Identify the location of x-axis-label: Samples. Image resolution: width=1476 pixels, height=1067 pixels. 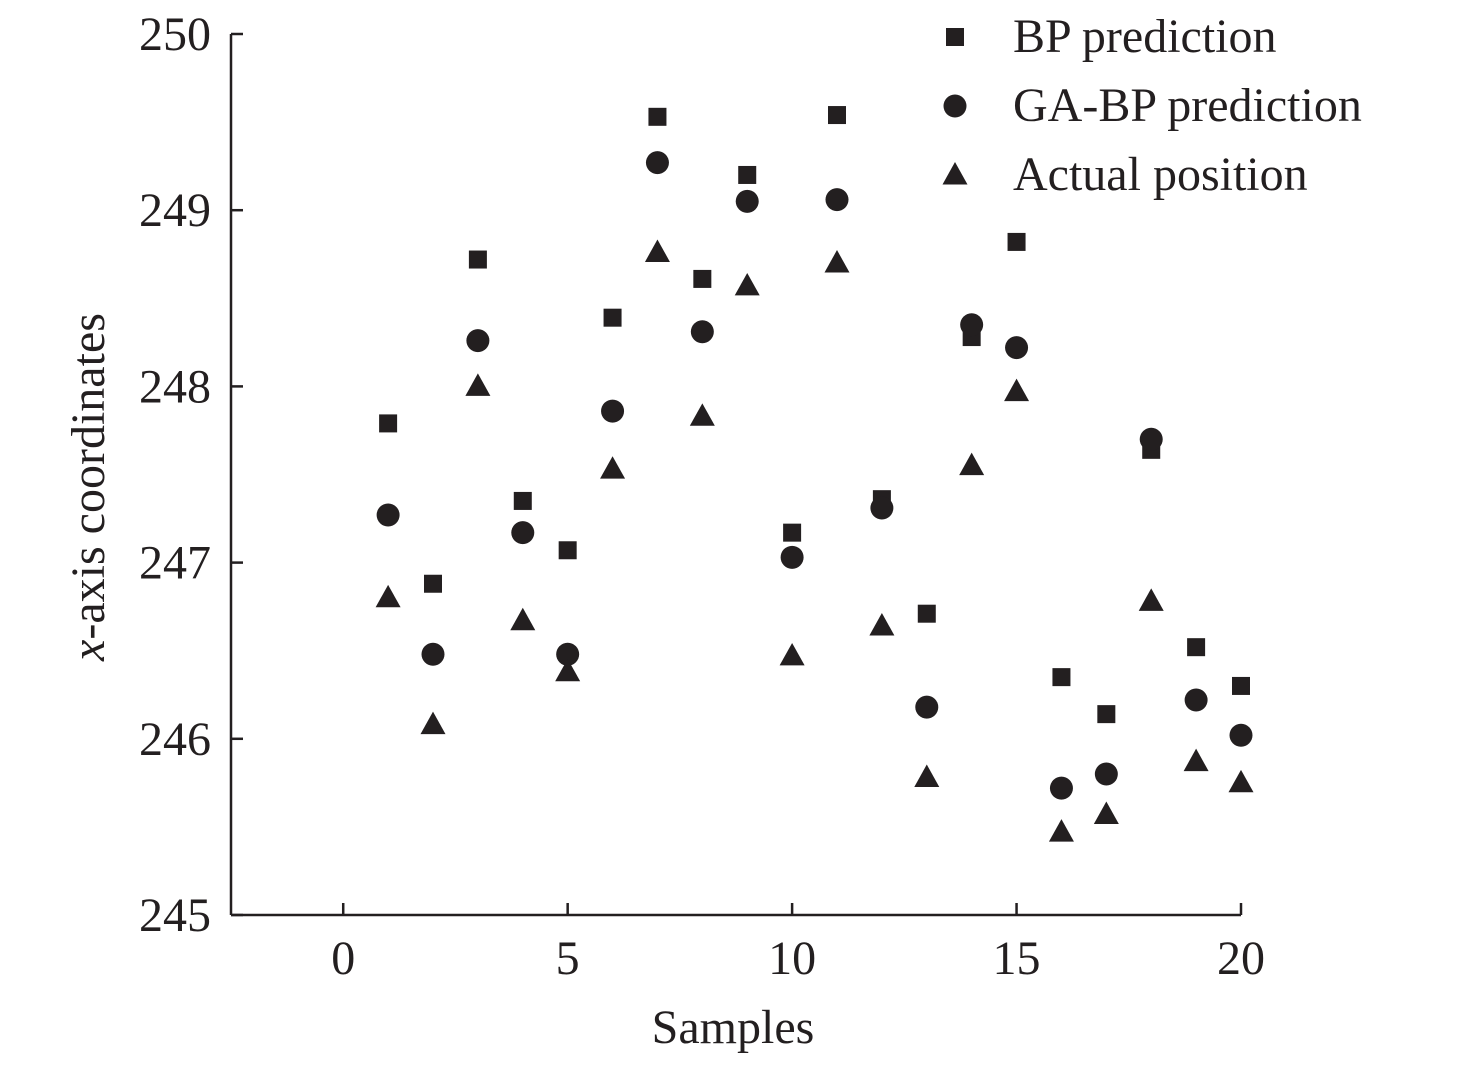
(733, 1027).